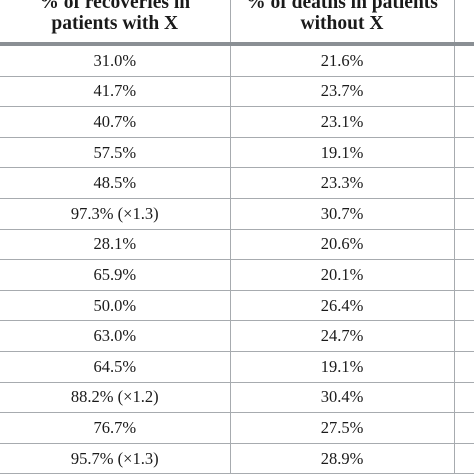  What do you see at coordinates (115, 60) in the screenshot?
I see `cell-recoveries-with-x: 31.0%` at bounding box center [115, 60].